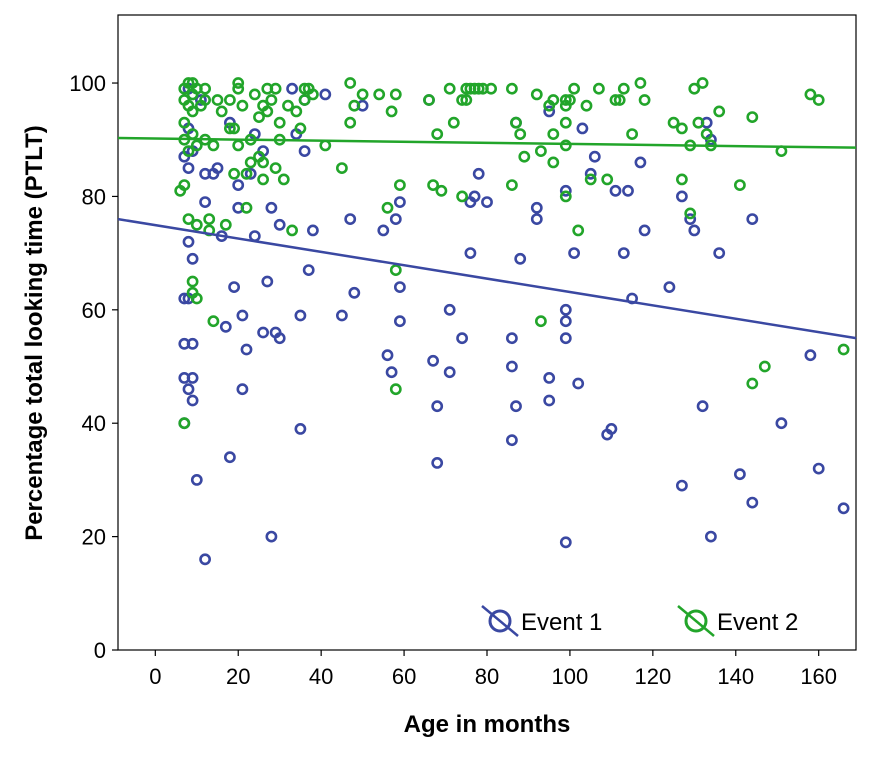 The width and height of the screenshot is (892, 760). Describe the element at coordinates (94, 196) in the screenshot. I see `y-tick-label: 80` at that location.